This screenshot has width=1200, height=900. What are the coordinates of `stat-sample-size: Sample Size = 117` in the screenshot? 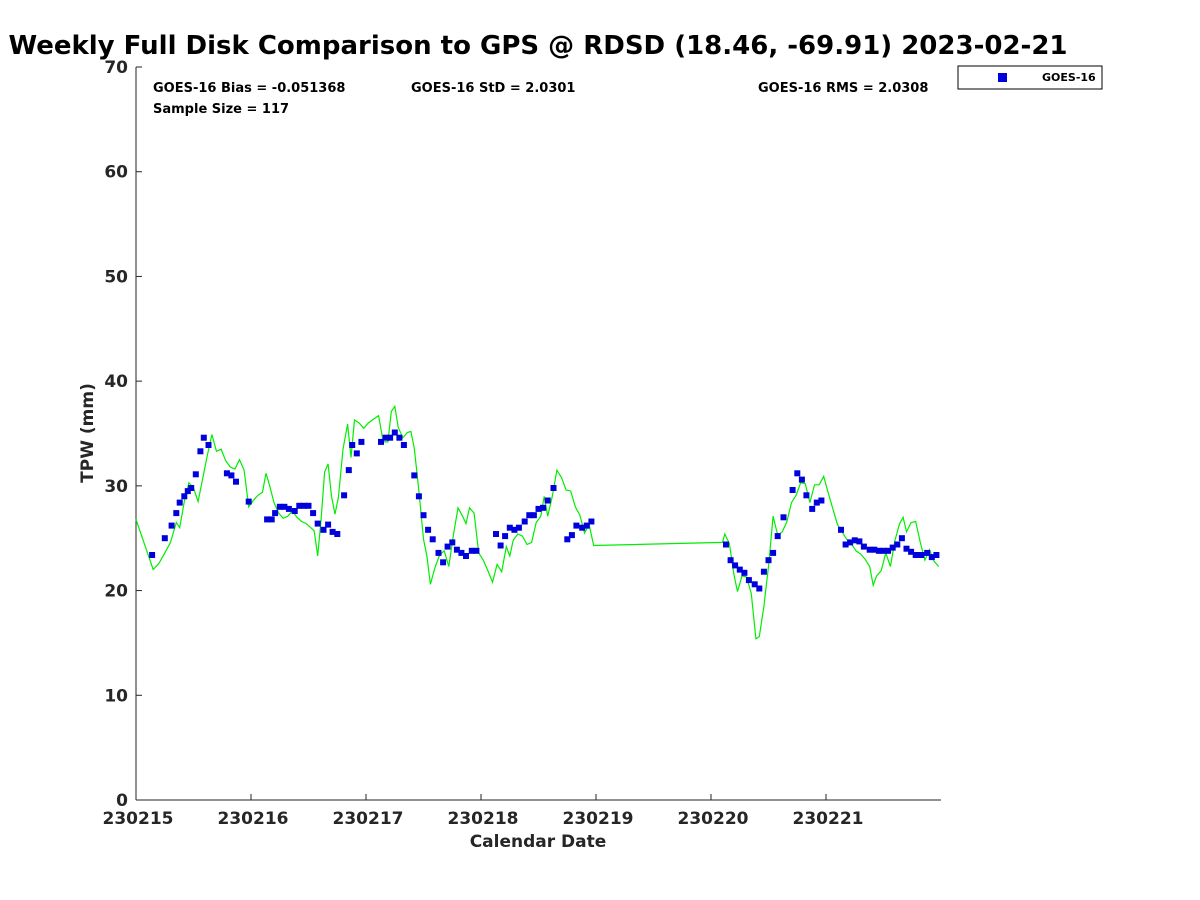 It's located at (221, 109).